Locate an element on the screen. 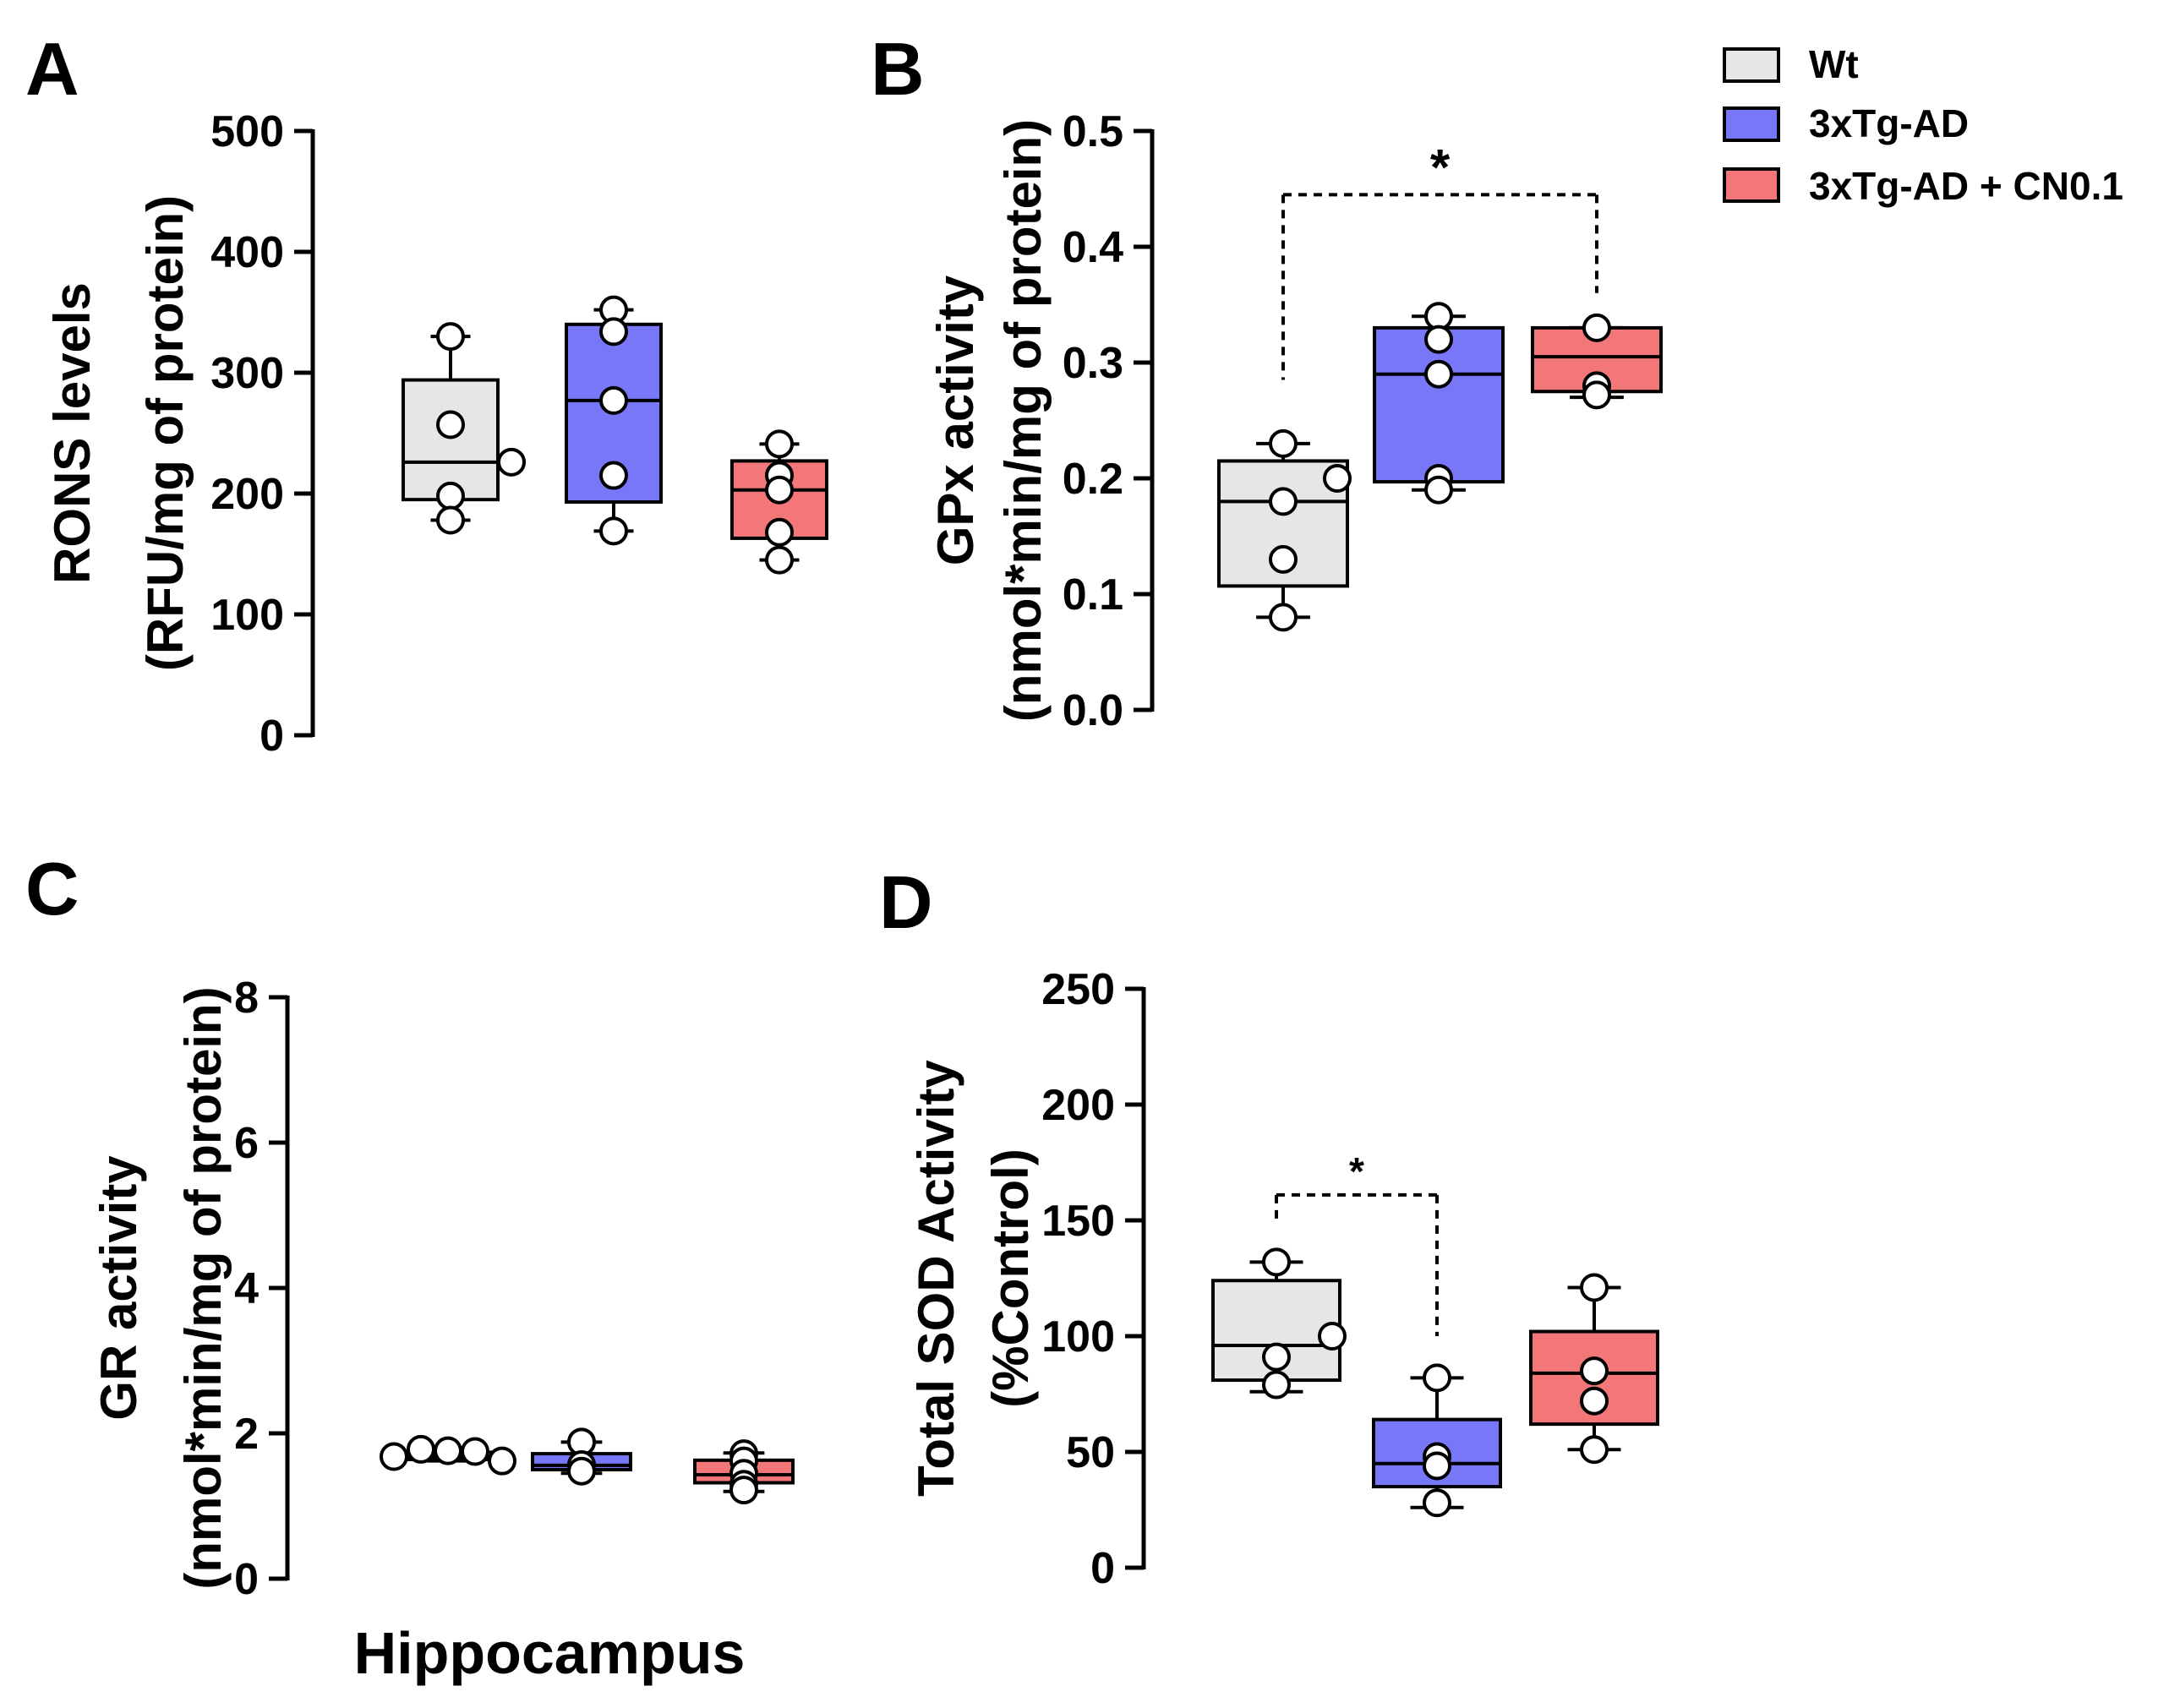 The height and width of the screenshot is (1708, 2180). legend-label-cn01: 3xTg-AD + CN0.1 is located at coordinates (1966, 186).